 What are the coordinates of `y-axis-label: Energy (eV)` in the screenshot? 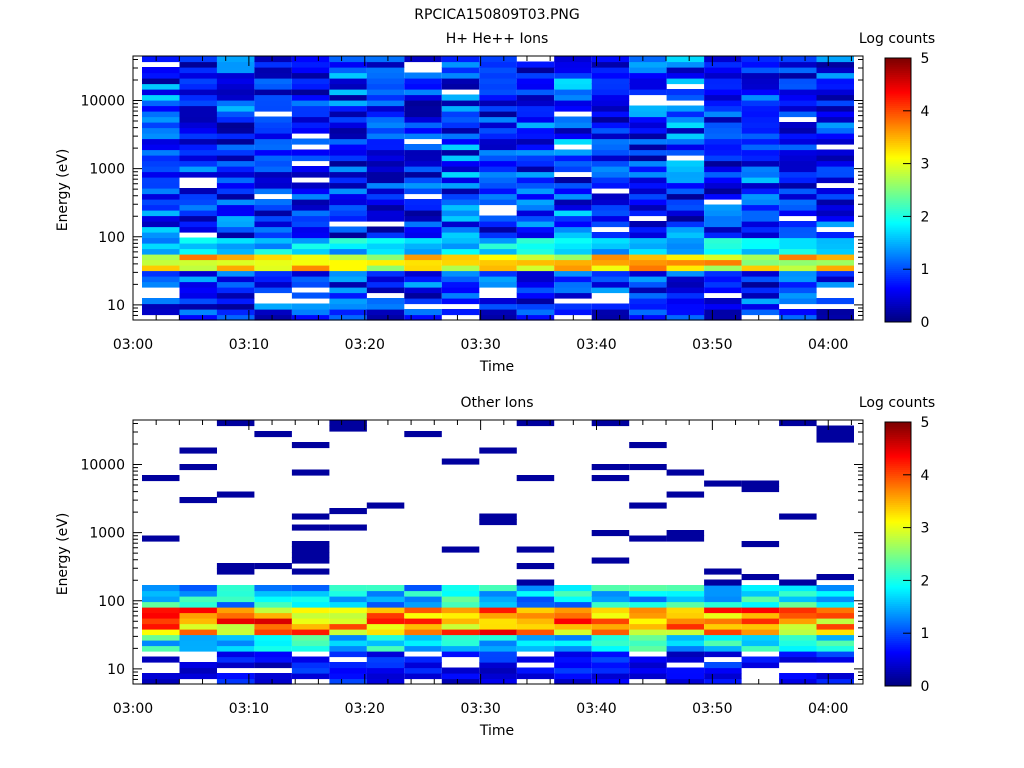 It's located at (63, 190).